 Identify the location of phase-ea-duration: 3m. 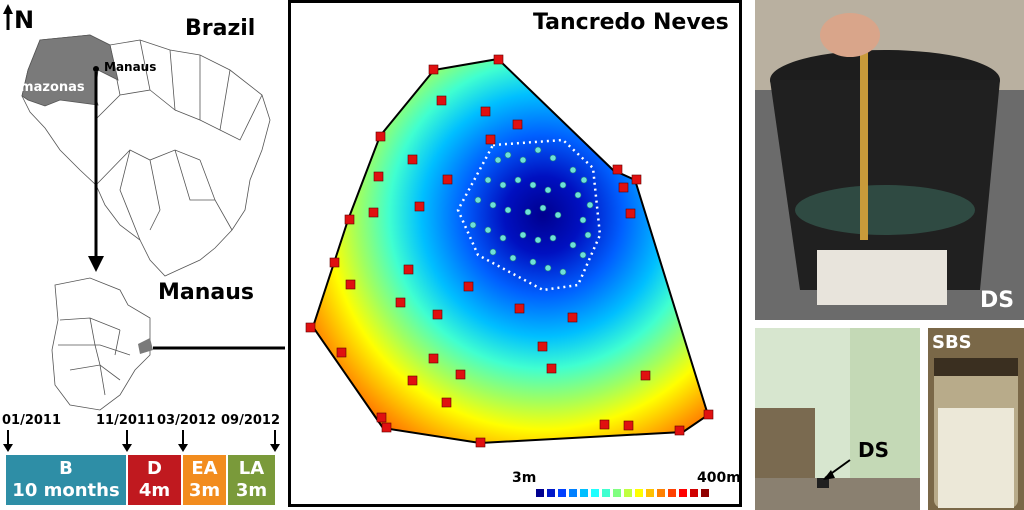
(204, 490).